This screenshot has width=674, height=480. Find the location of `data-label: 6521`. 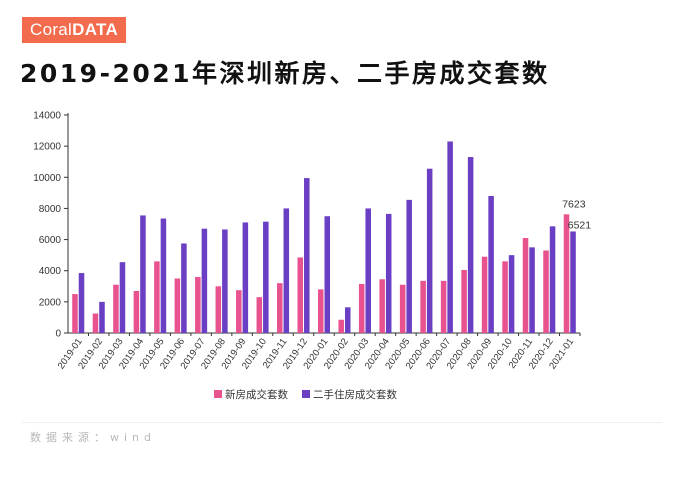

data-label: 6521 is located at coordinates (580, 225).